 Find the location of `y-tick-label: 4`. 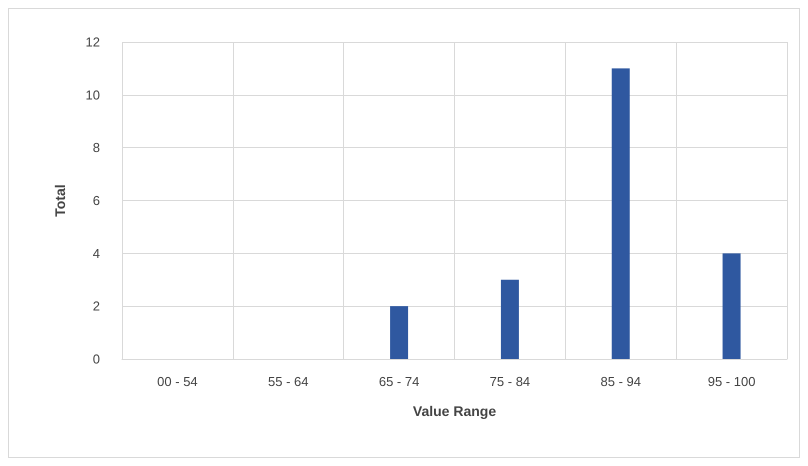

y-tick-label: 4 is located at coordinates (96, 253).